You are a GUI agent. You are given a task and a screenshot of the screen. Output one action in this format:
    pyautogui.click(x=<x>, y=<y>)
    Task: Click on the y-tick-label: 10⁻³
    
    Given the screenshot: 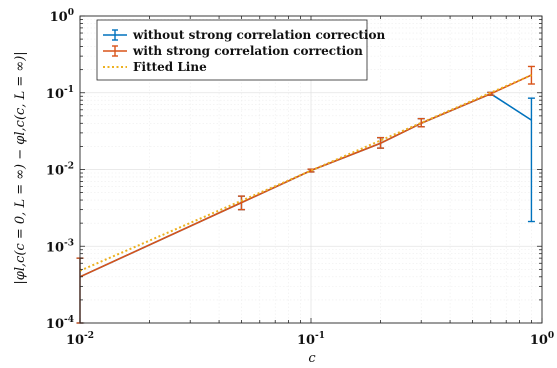 What is the action you would take?
    pyautogui.click(x=60, y=246)
    